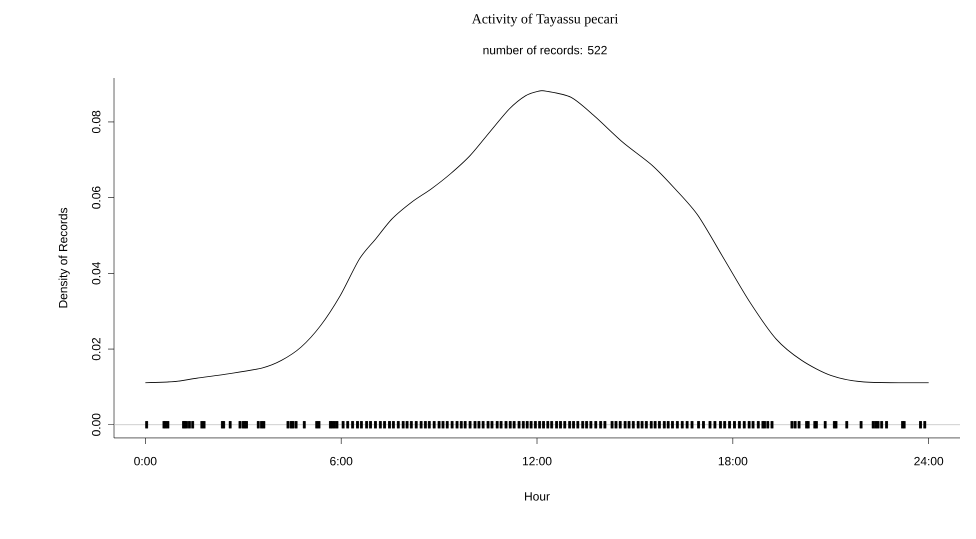 This screenshot has height=539, width=976. What do you see at coordinates (96, 122) in the screenshot?
I see `y-tick-label: 0.08` at bounding box center [96, 122].